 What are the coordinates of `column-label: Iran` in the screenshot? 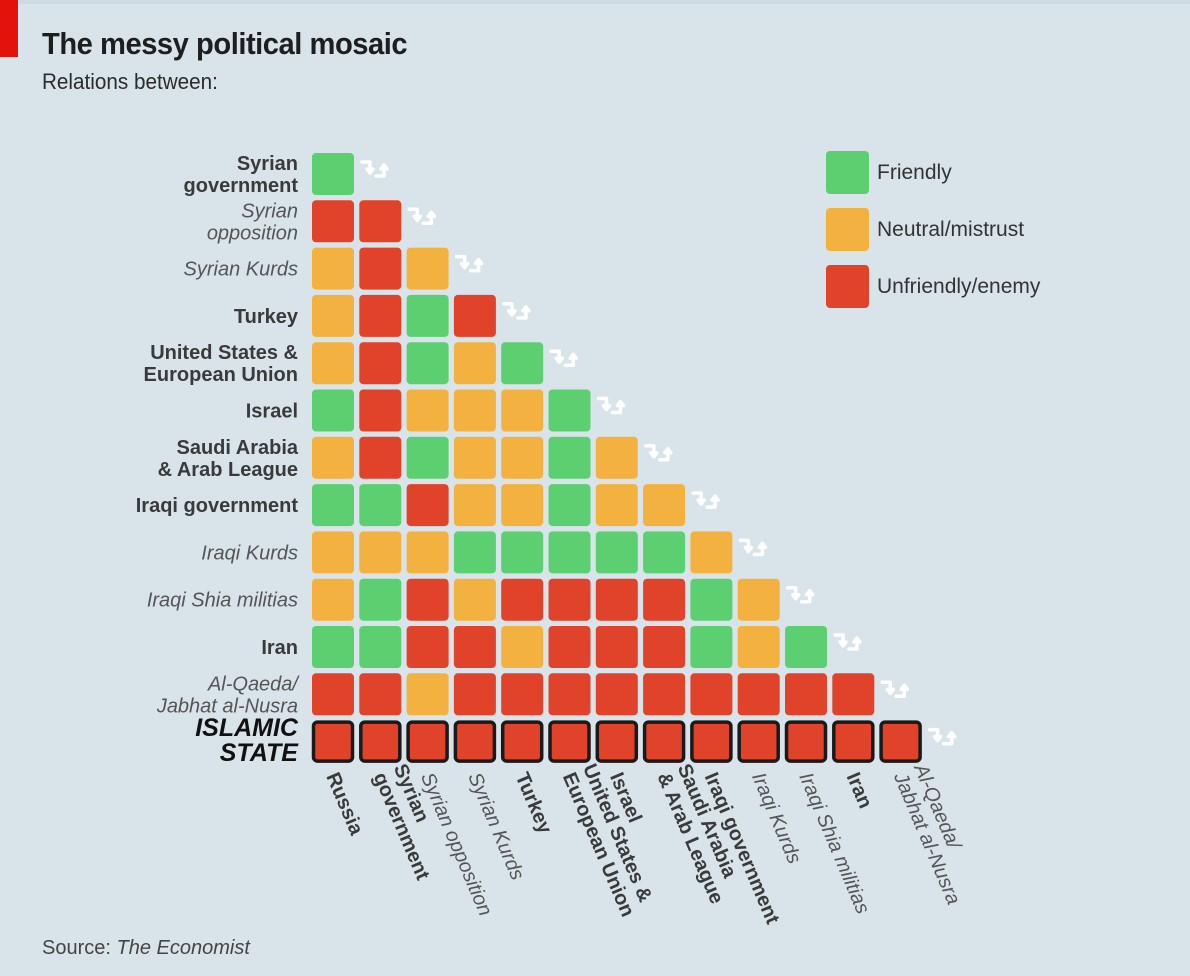 It's located at (859, 790).